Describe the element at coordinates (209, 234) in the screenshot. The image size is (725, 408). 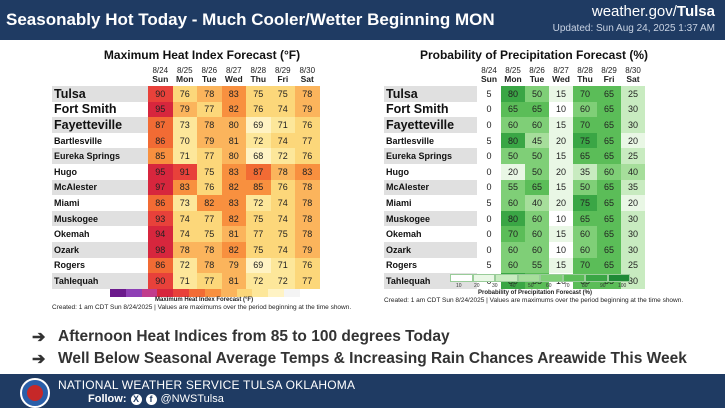
I see `heat_index-cell: 75` at that location.